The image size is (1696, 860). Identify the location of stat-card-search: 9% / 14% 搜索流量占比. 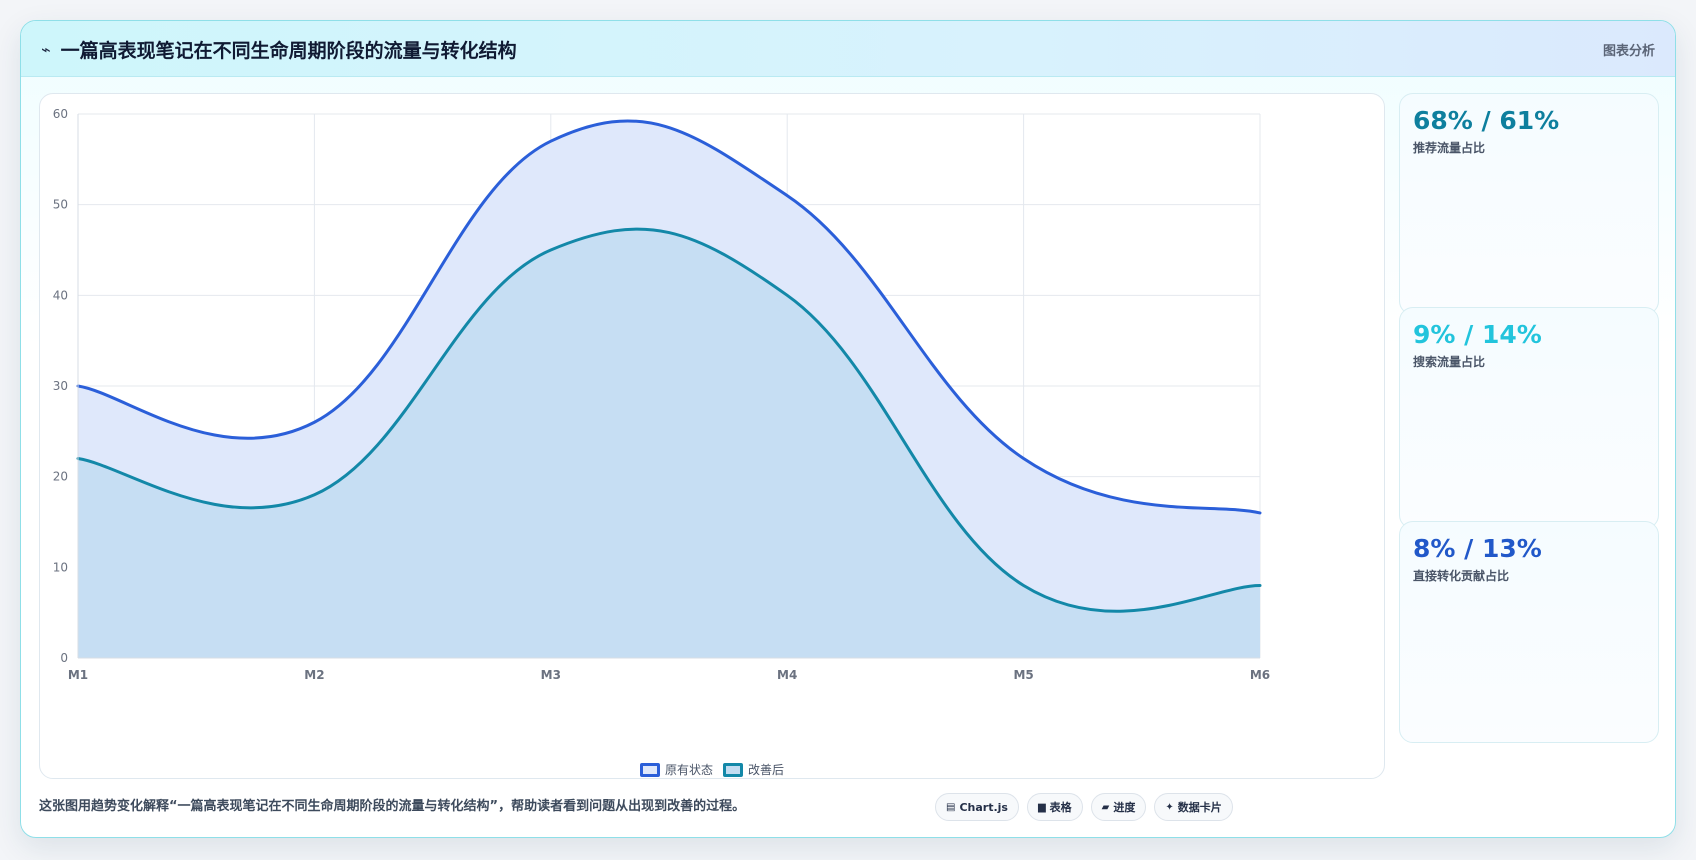
(1529, 418).